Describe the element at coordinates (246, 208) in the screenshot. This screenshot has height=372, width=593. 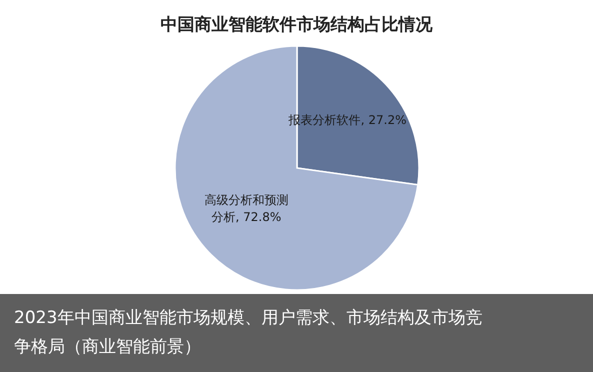
I see `slice-label: 高级分析和预测分析, 72.8%` at that location.